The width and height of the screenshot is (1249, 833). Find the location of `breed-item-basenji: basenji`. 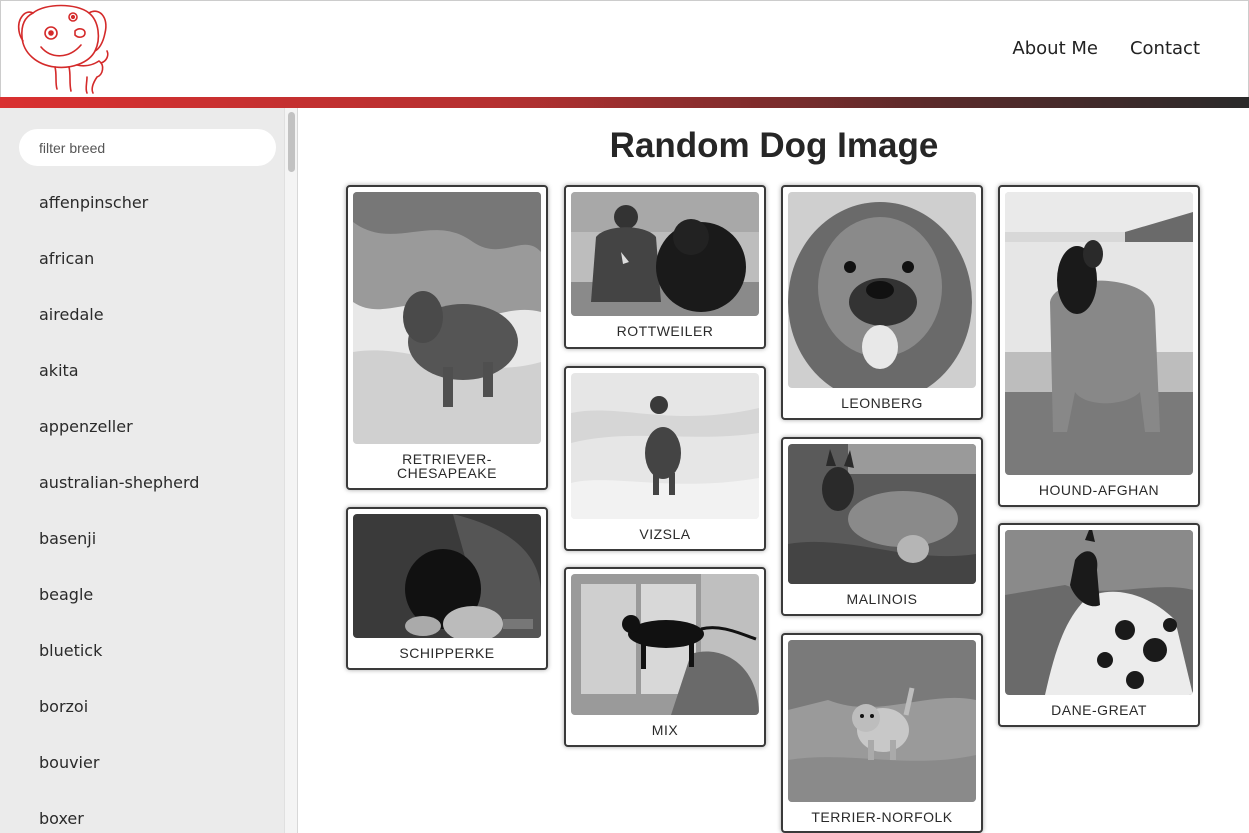

breed-item-basenji: basenji is located at coordinates (68, 538).